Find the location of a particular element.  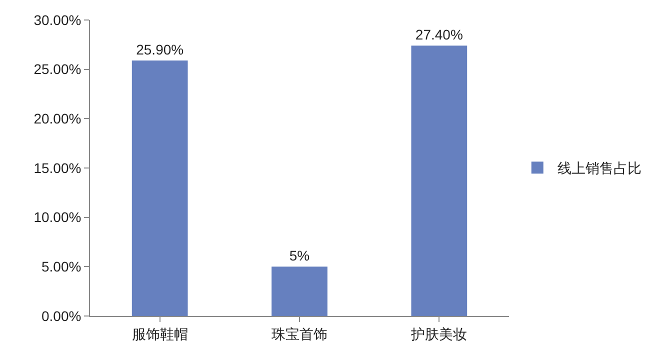

y-tick-label: 20.00% is located at coordinates (58, 118).